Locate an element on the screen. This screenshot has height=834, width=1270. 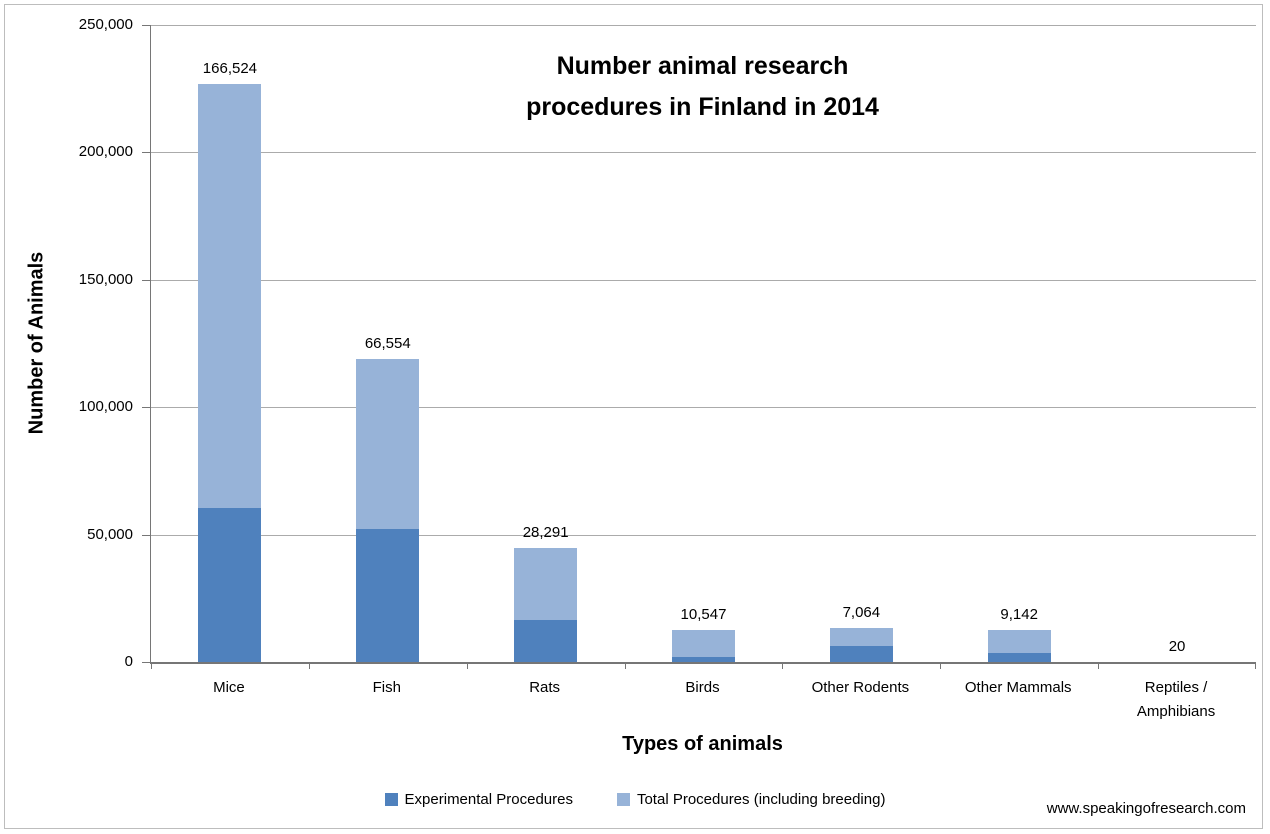
x-category-label-other-rodents: Other Rodents is located at coordinates (860, 688).